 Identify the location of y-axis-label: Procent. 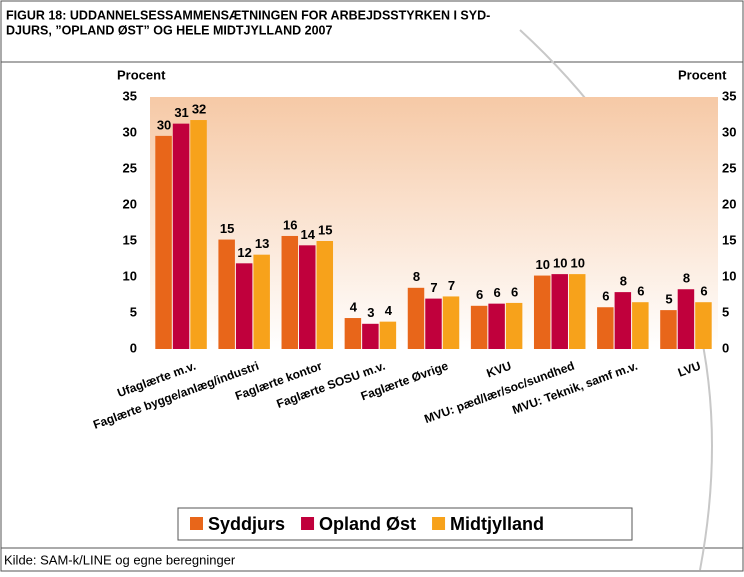
(141, 74).